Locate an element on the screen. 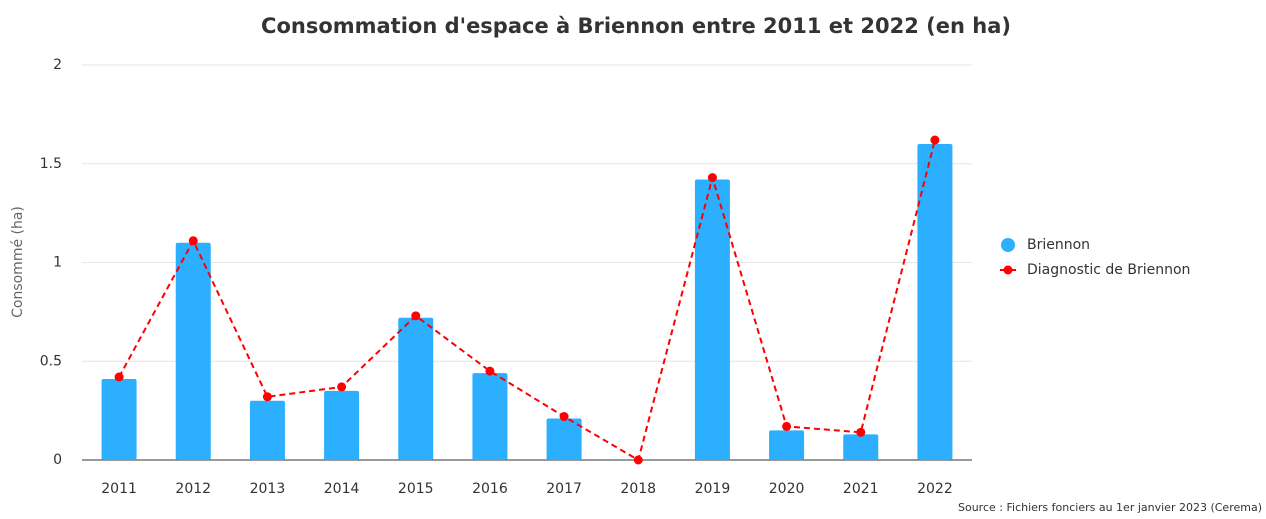  x-tick-label: 2021 is located at coordinates (861, 489).